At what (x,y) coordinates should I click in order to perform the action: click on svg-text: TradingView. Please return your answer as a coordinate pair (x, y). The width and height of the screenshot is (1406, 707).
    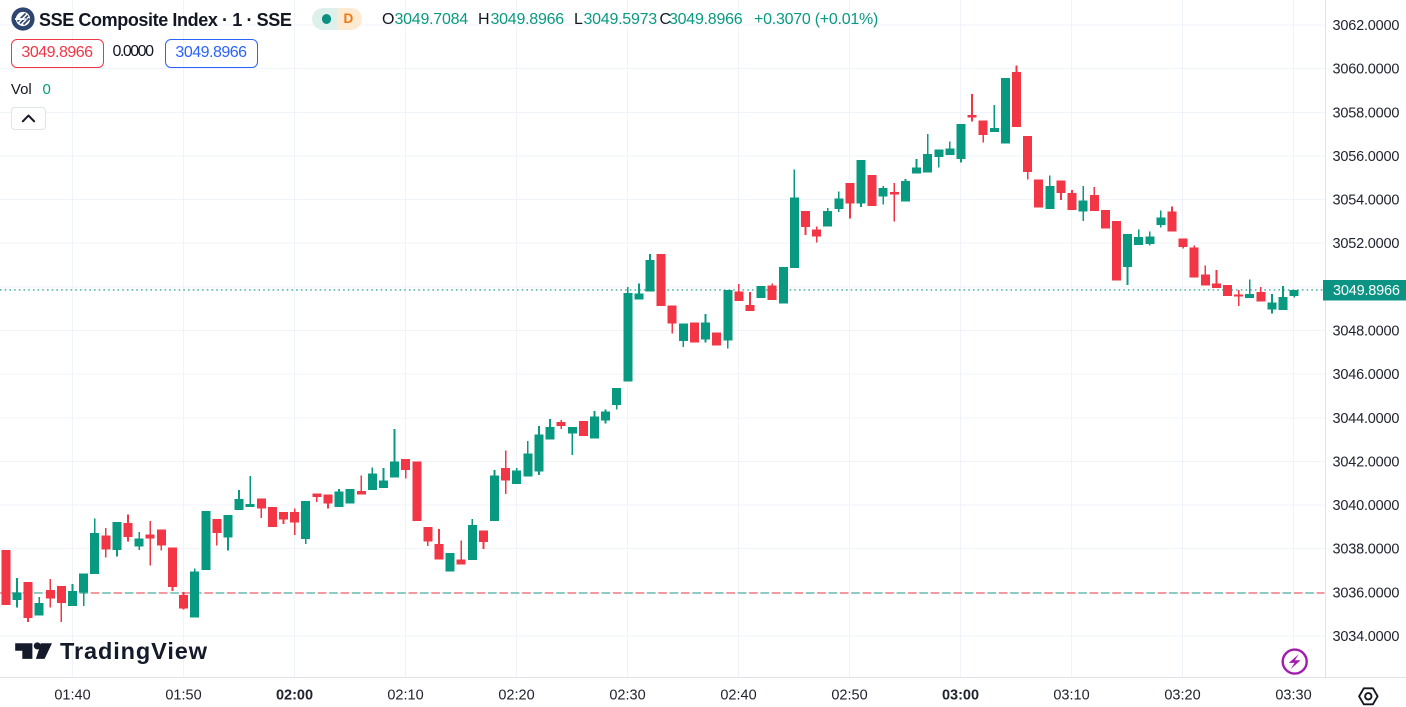
    Looking at the image, I should click on (134, 651).